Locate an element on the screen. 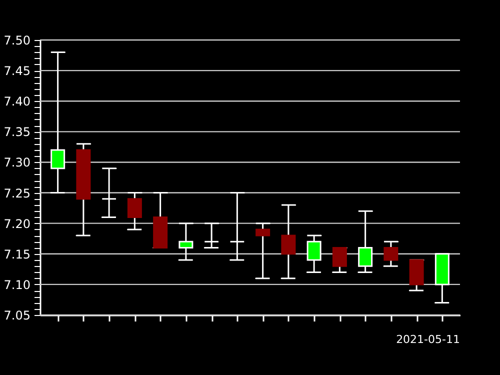 The height and width of the screenshot is (375, 500). y-tick-label: 7.10 is located at coordinates (17, 285).